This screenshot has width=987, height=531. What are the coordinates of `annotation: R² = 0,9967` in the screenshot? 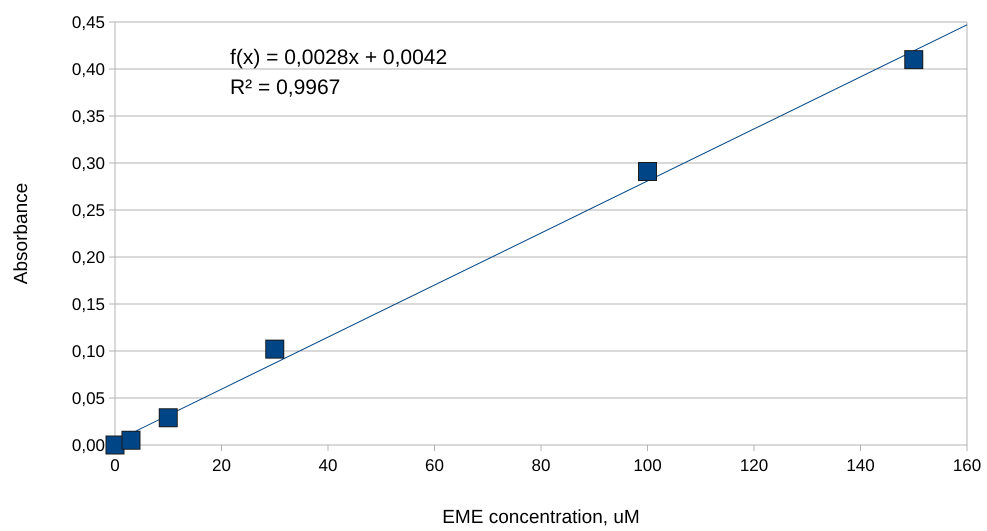 It's located at (285, 87).